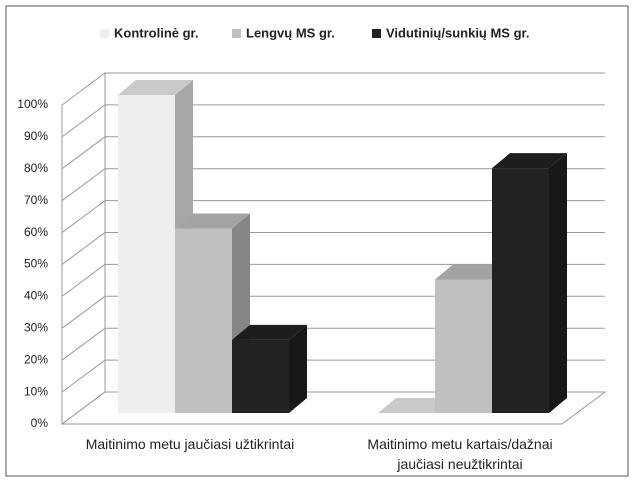  What do you see at coordinates (36, 136) in the screenshot?
I see `y-tick-label: 90%` at bounding box center [36, 136].